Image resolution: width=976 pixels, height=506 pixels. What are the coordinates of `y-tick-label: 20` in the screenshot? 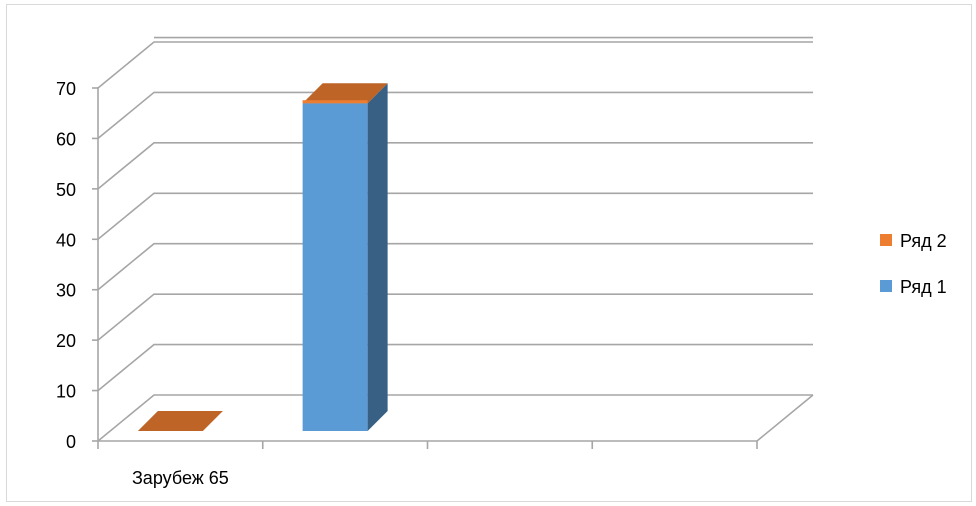 It's located at (66, 341).